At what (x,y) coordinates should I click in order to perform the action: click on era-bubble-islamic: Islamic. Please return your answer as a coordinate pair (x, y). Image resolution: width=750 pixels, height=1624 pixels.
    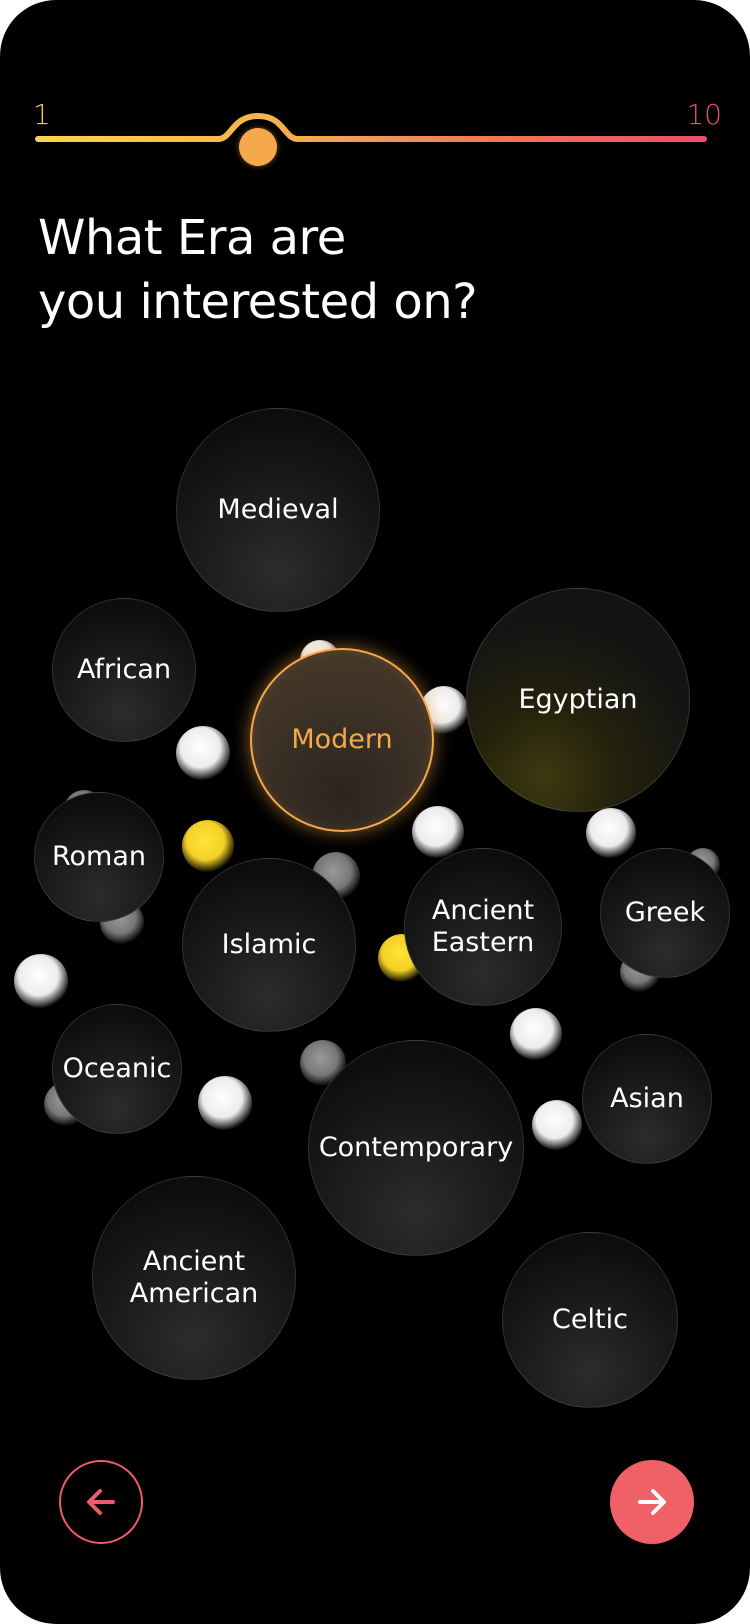
    Looking at the image, I should click on (269, 945).